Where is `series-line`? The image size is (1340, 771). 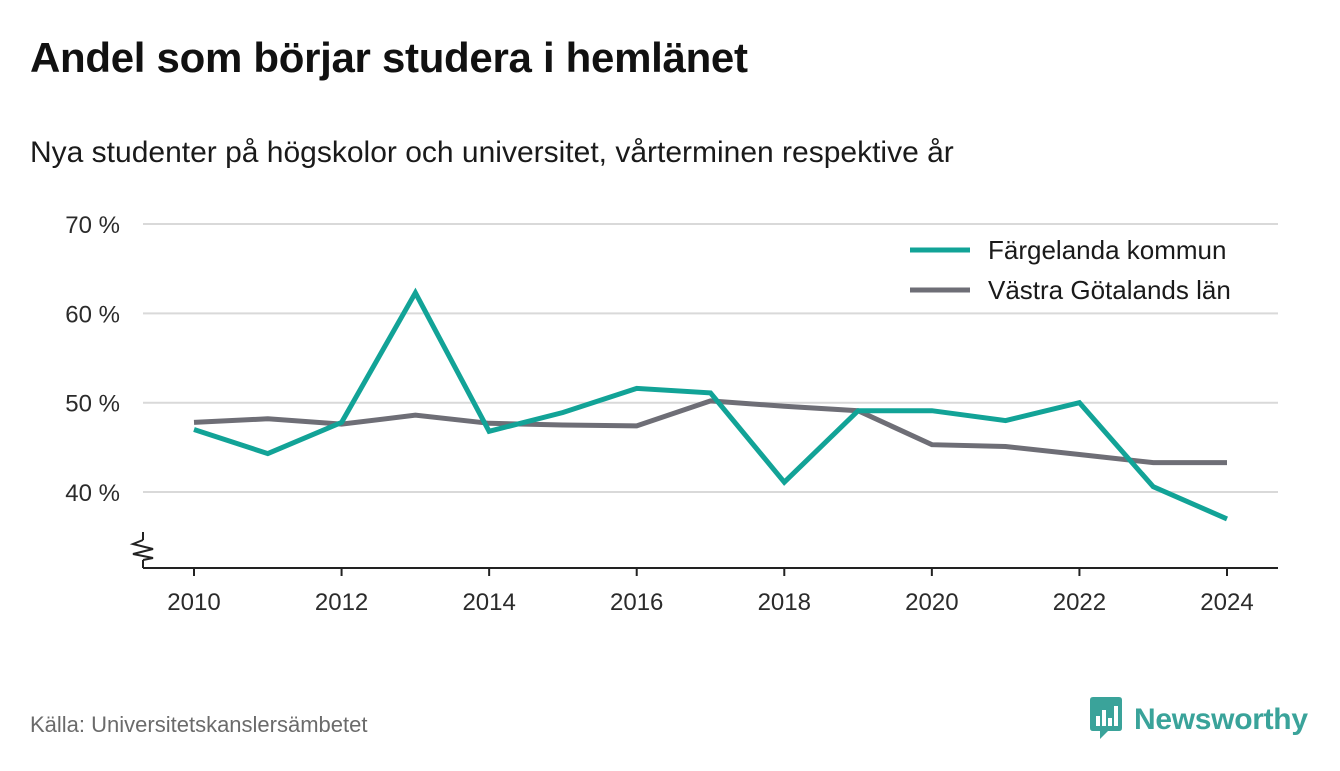 series-line is located at coordinates (710, 432).